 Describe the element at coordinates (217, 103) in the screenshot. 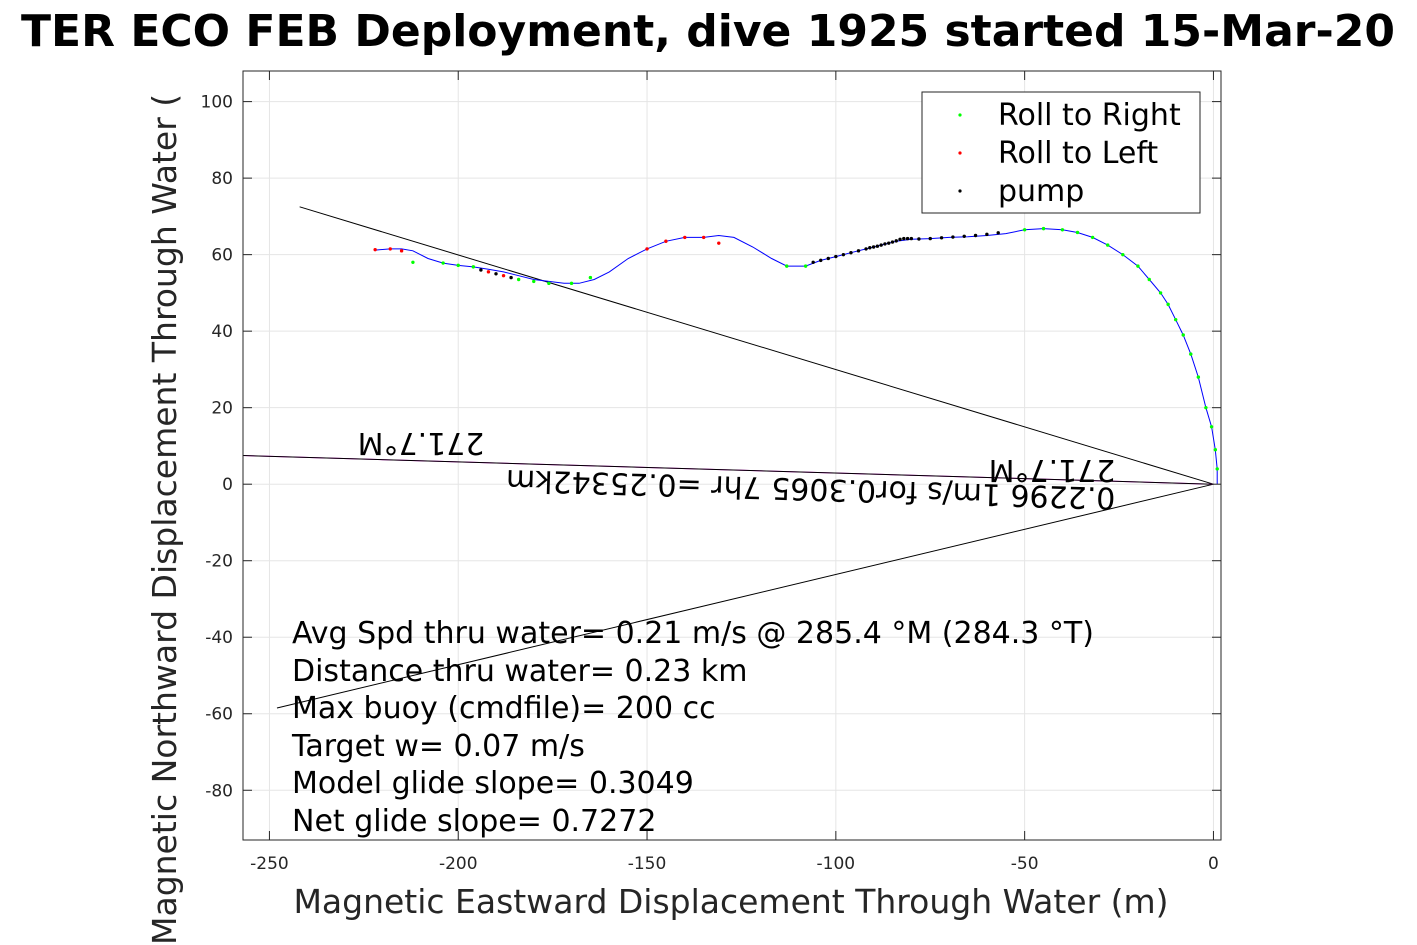

I see `y-tick-label: 100` at that location.